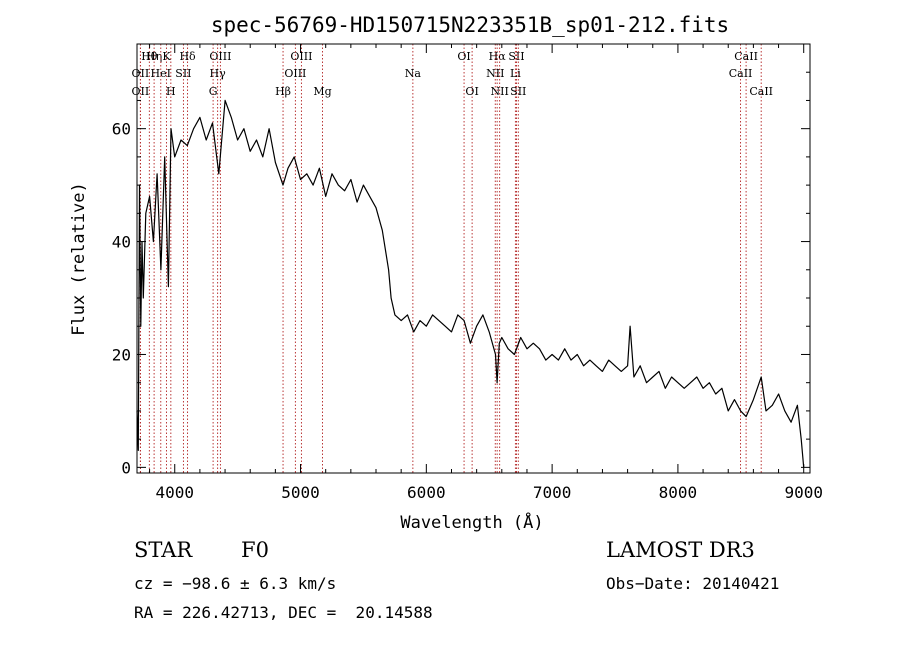 This screenshot has width=900, height=649. Describe the element at coordinates (300, 492) in the screenshot. I see `x-tick-label: 5000` at that location.